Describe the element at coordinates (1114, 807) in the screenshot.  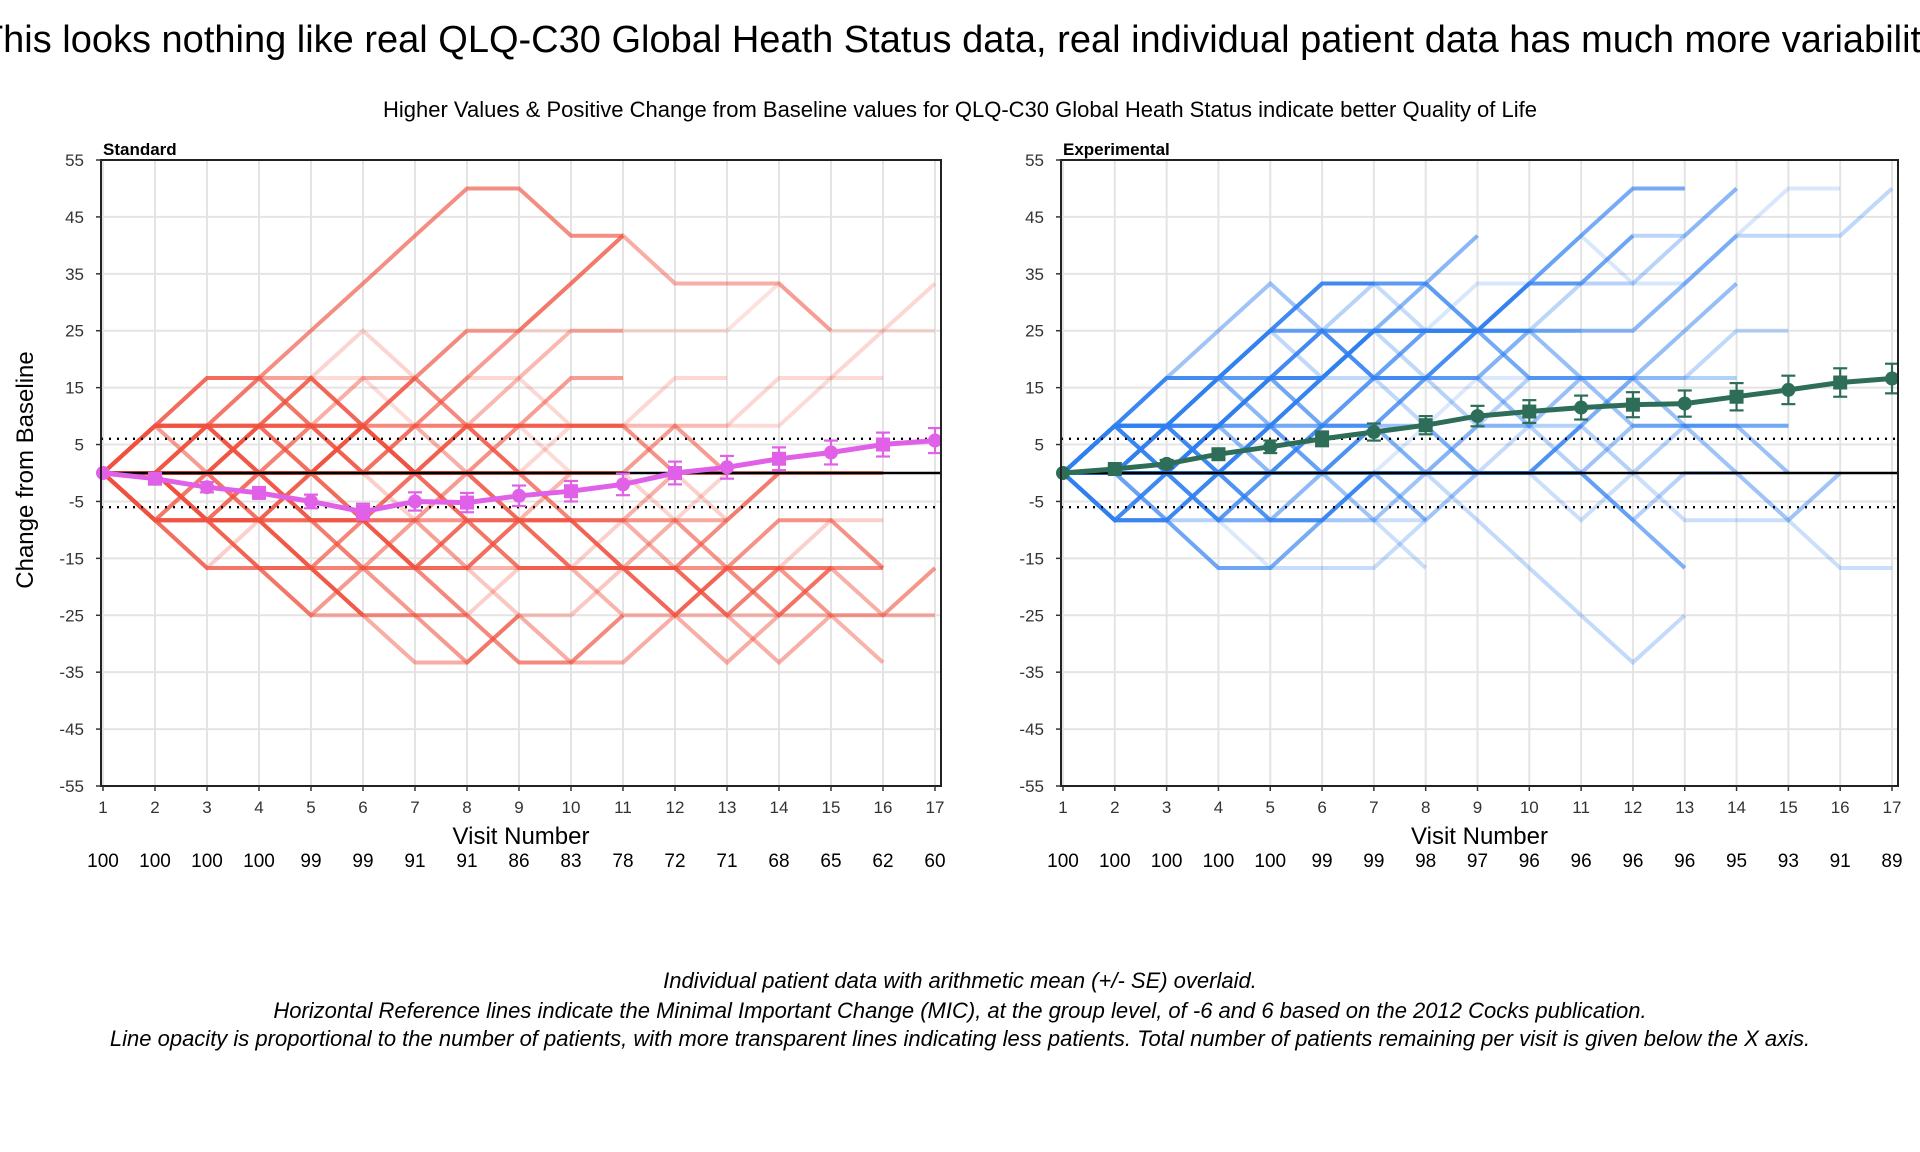
I see `x-tick-label: 2` at that location.